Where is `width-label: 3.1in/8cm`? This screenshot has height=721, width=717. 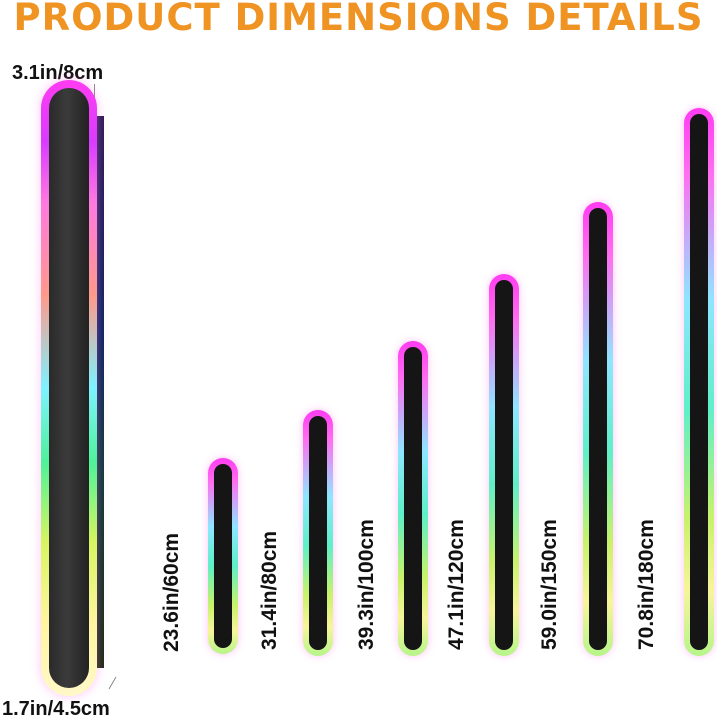
width-label: 3.1in/8cm is located at coordinates (58, 73).